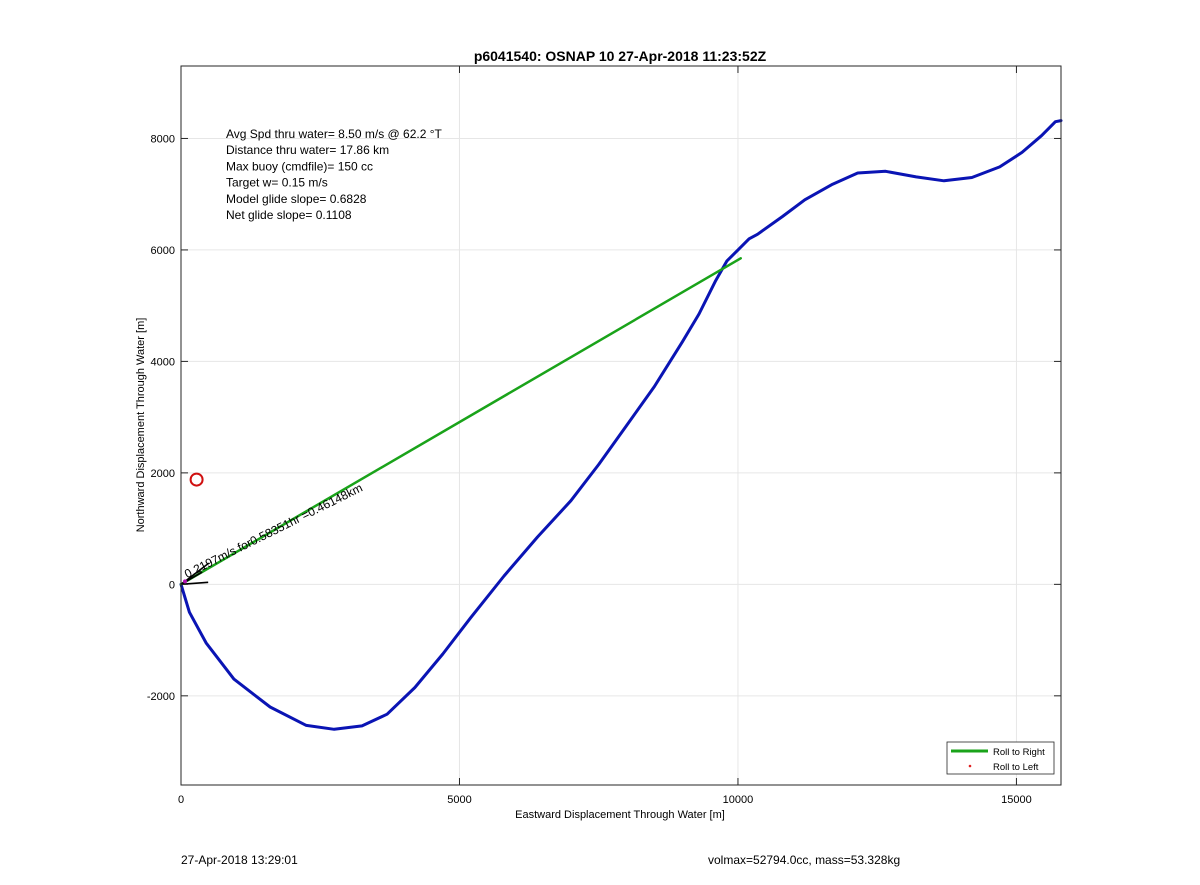 The width and height of the screenshot is (1200, 885). Describe the element at coordinates (1016, 767) in the screenshot. I see `legend-label-roll-left: Roll to Left` at that location.